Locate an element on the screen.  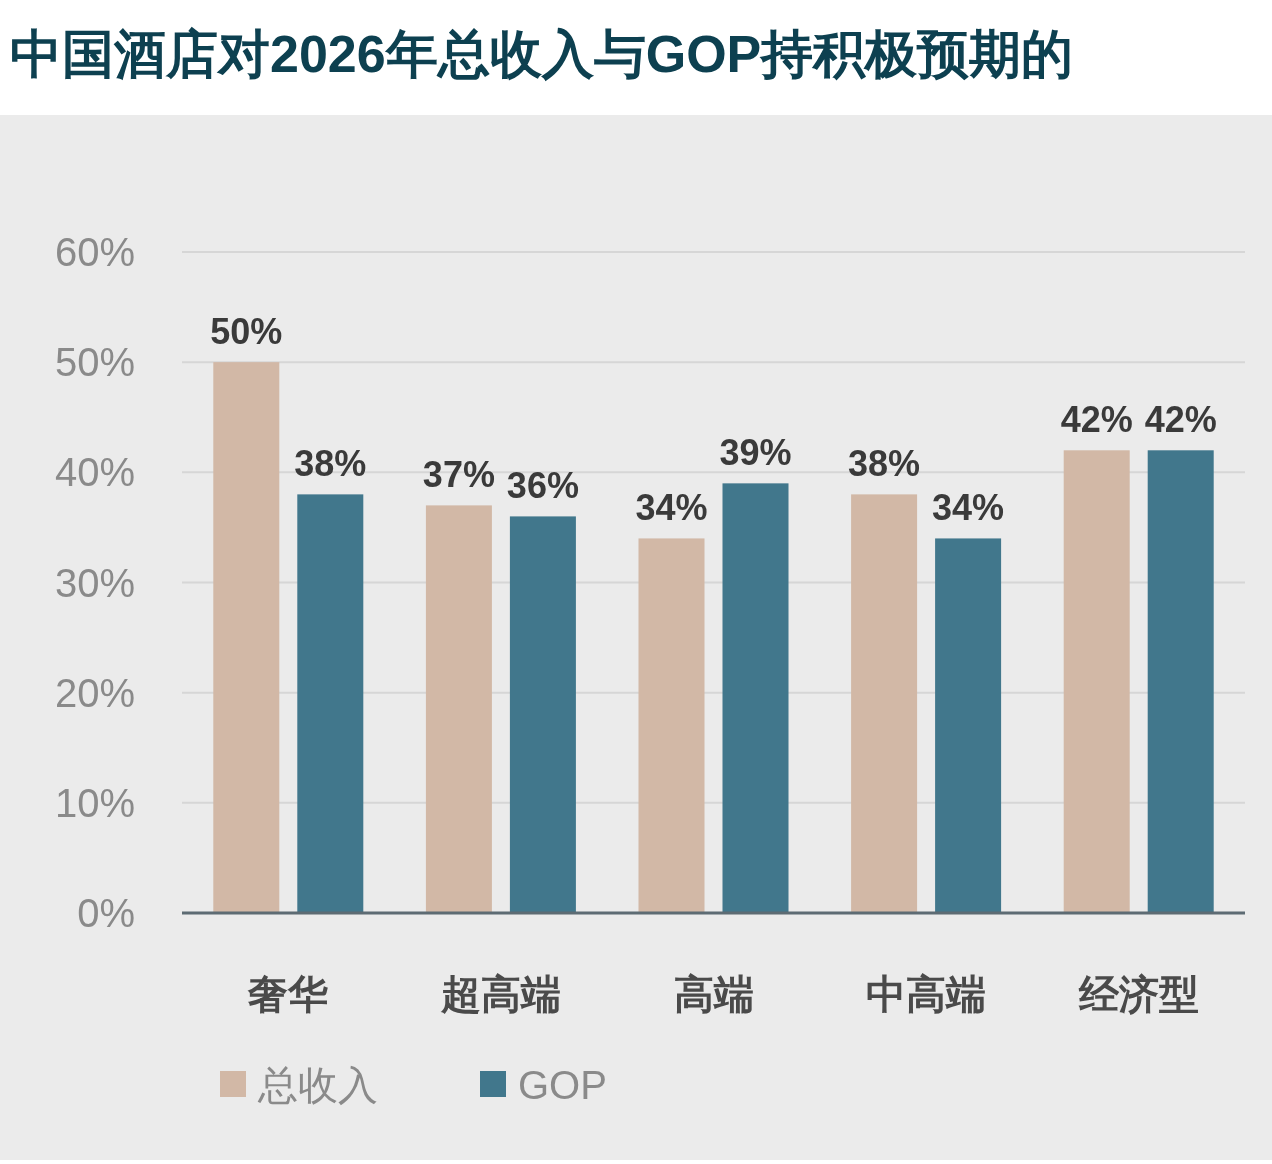
x-tick-label: 超高端 is located at coordinates (500, 994).